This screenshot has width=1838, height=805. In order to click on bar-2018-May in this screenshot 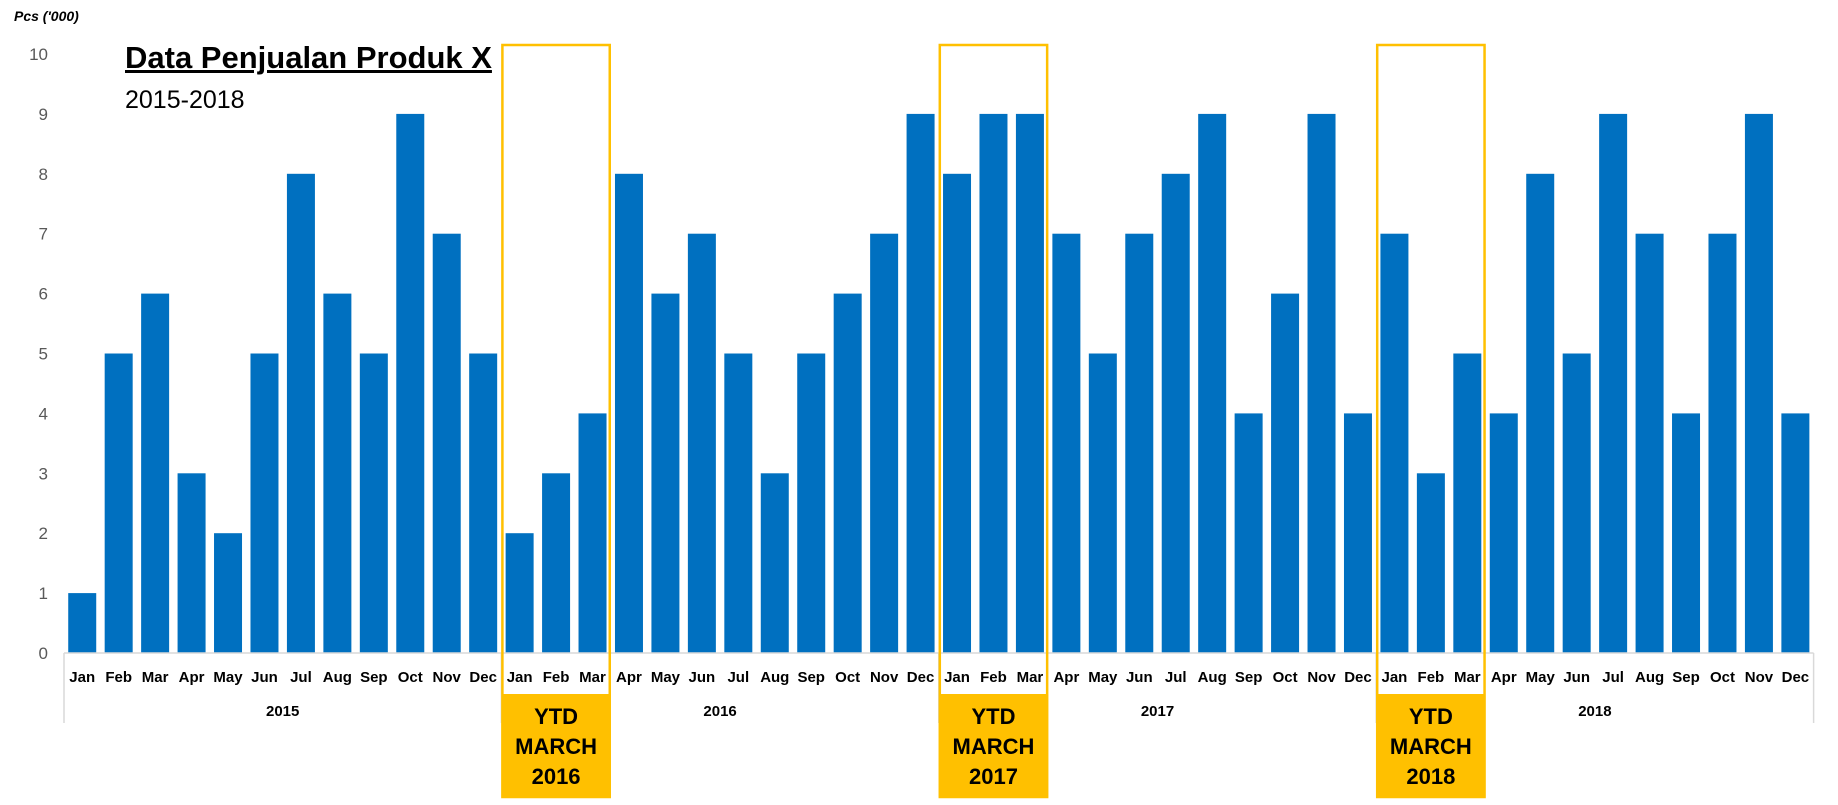, I will do `click(1540, 413)`.